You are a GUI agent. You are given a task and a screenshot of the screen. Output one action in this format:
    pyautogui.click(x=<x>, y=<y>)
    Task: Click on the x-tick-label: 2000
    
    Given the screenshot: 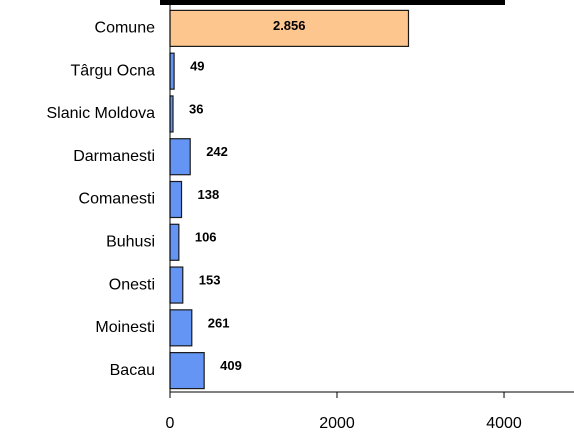 What is the action you would take?
    pyautogui.click(x=337, y=423)
    